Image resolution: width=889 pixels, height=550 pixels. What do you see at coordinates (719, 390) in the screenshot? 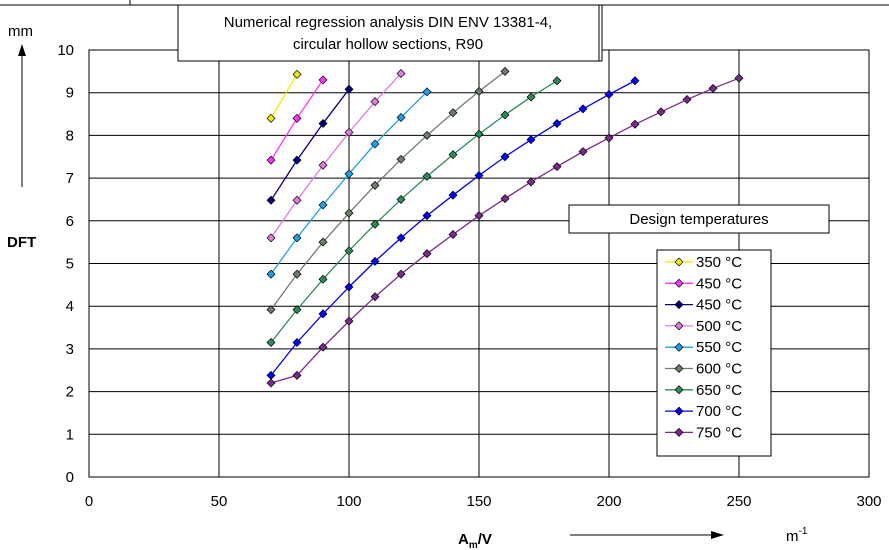
I see `legend-label: 650 °C` at bounding box center [719, 390].